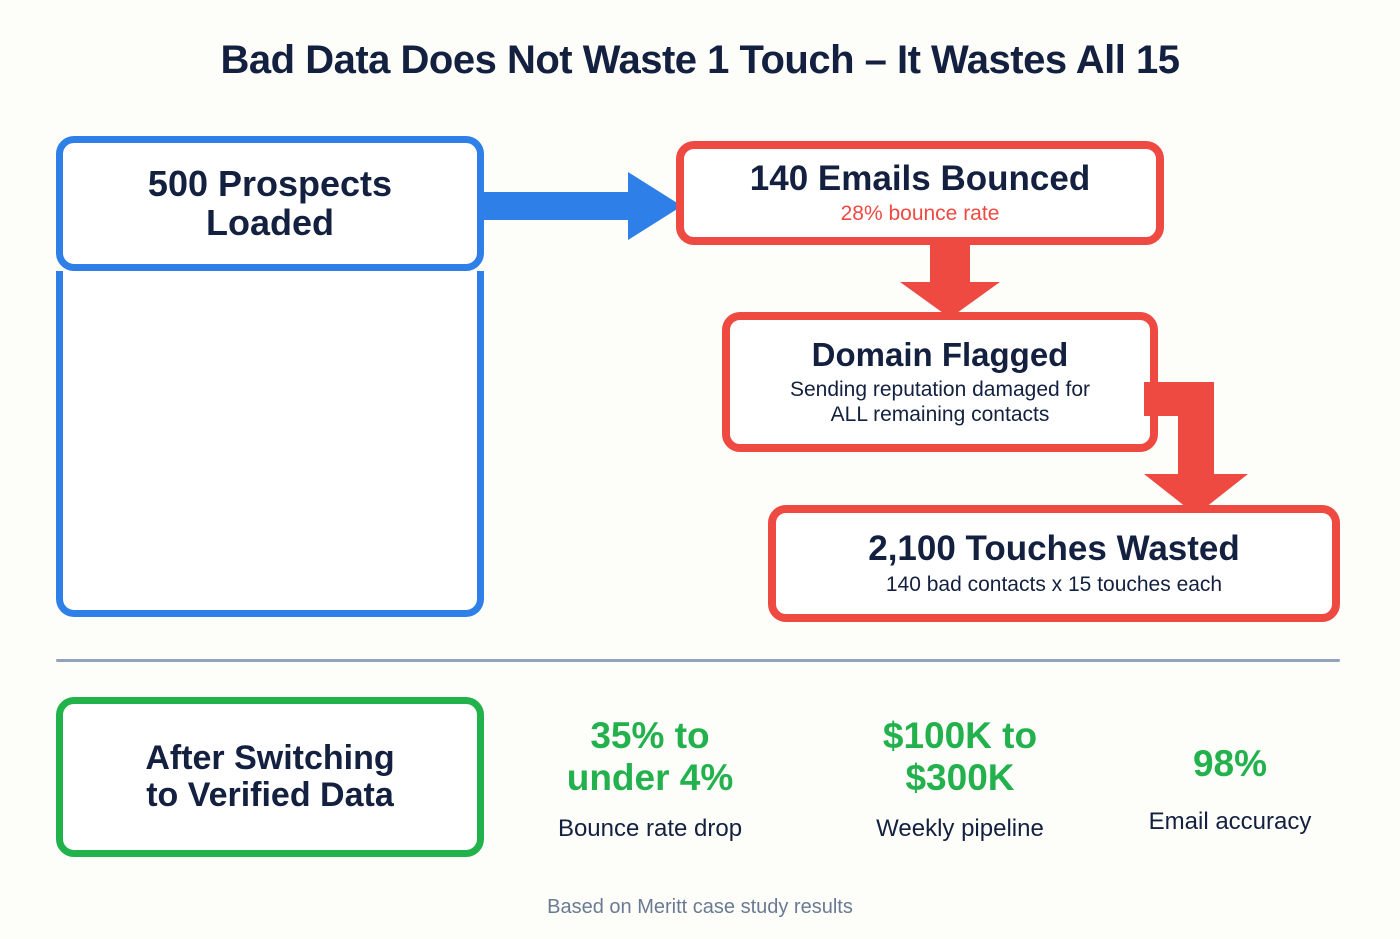 The image size is (1400, 939). I want to click on step-title-touches-wasted: 2,100 Touches Wasted, so click(1054, 548).